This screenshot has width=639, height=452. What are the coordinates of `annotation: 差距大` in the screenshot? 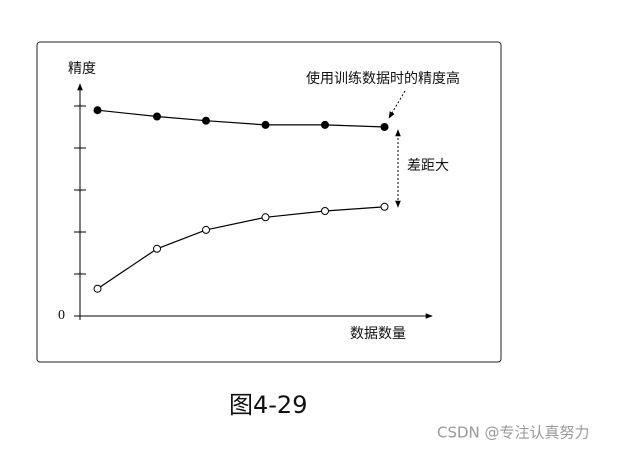 It's located at (428, 166).